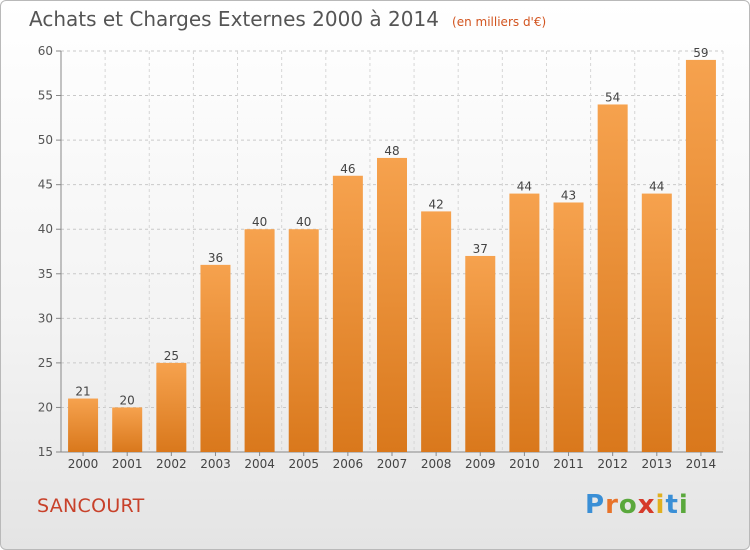 The image size is (750, 550). Describe the element at coordinates (259, 464) in the screenshot. I see `x-tick-label: 2004` at that location.